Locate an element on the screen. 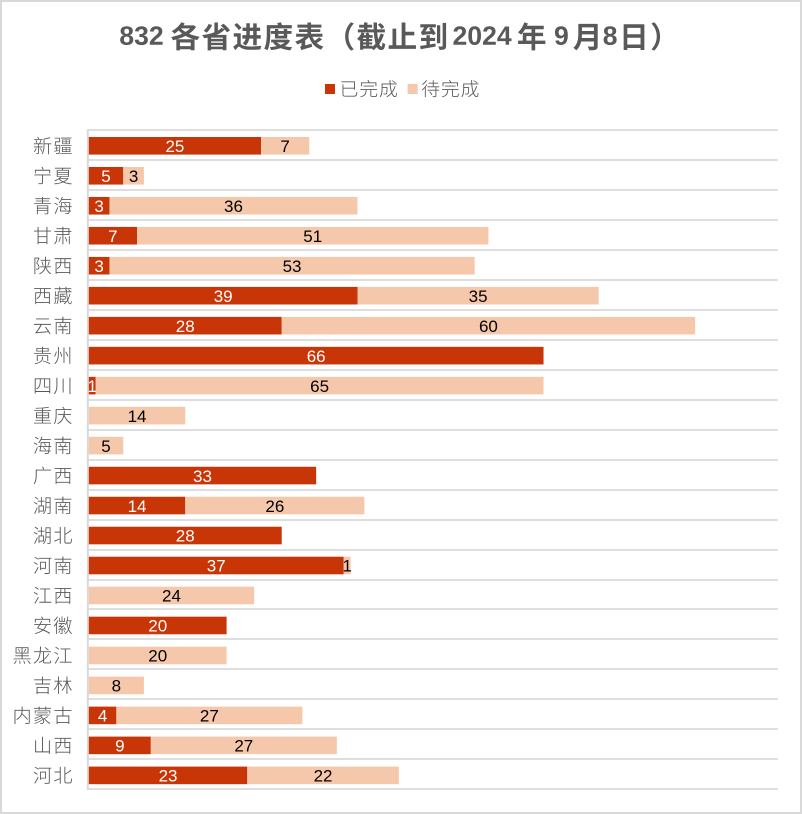 The height and width of the screenshot is (814, 802). svg-text: 36 is located at coordinates (233, 206).